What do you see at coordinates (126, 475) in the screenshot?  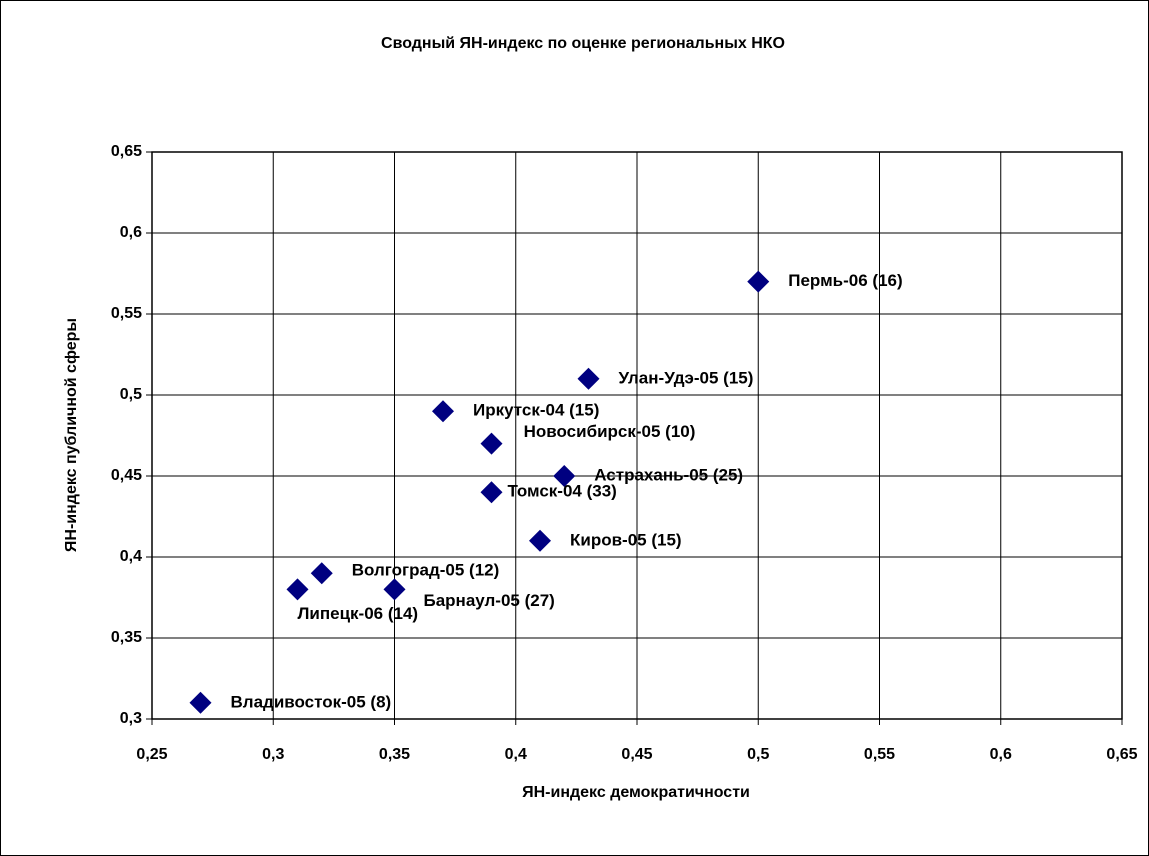 I see `y-tick-label: 0,45` at bounding box center [126, 475].